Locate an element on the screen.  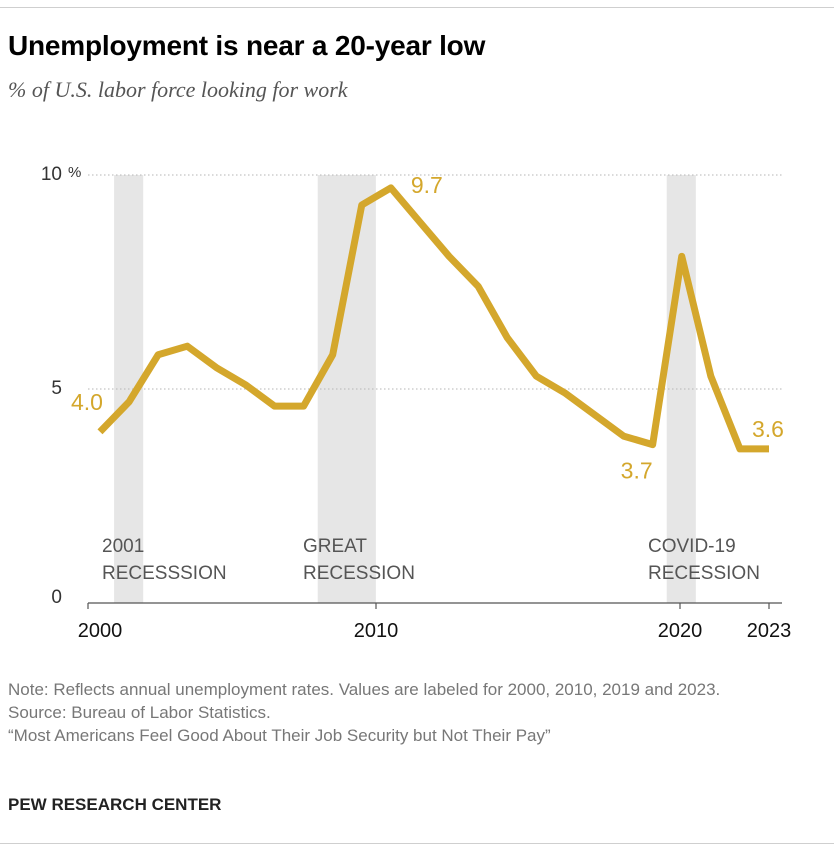
y-tick-label-10: 10 is located at coordinates (51, 174).